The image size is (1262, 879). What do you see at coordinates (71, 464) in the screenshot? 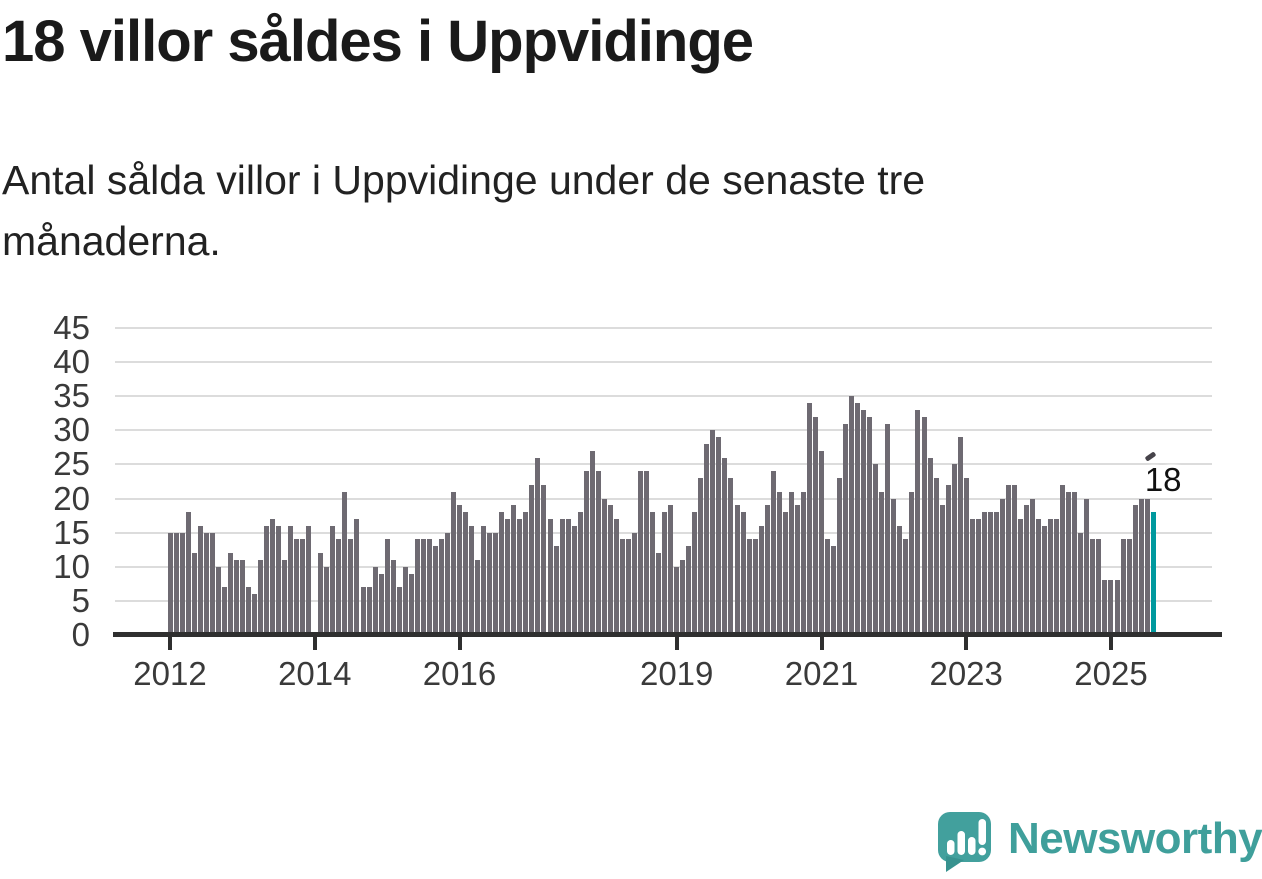
I see `y-axis-tick-label: 25` at bounding box center [71, 464].